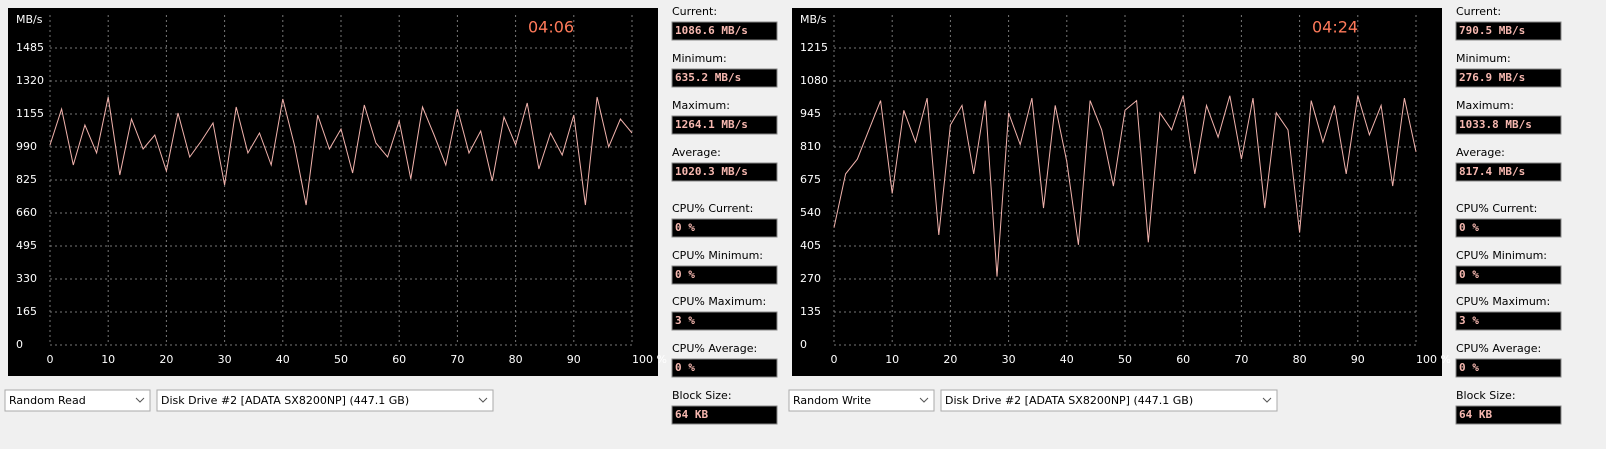  Describe the element at coordinates (1492, 30) in the screenshot. I see `stat-value: 790.5 MB/s` at that location.